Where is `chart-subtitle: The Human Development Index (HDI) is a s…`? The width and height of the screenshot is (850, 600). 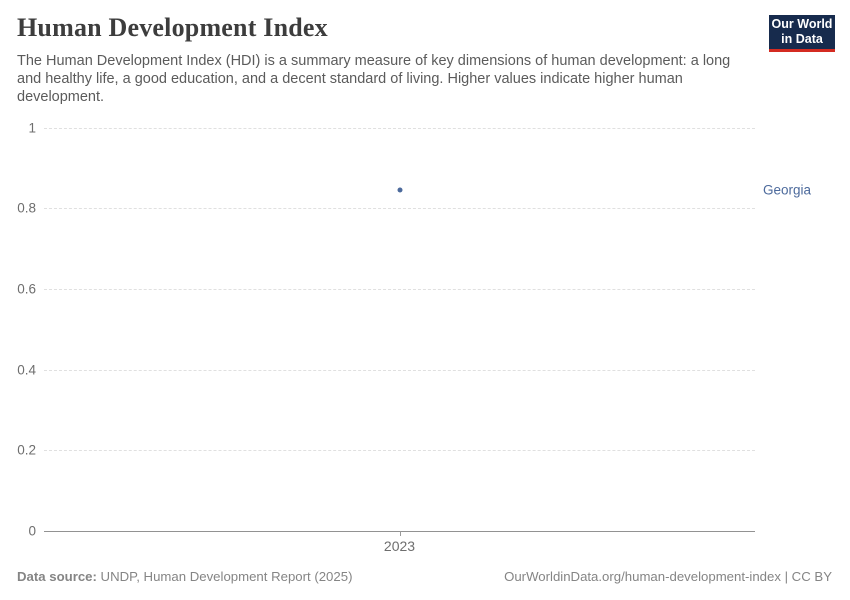
chart-subtitle: The Human Development Index (HDI) is a s… is located at coordinates (374, 79).